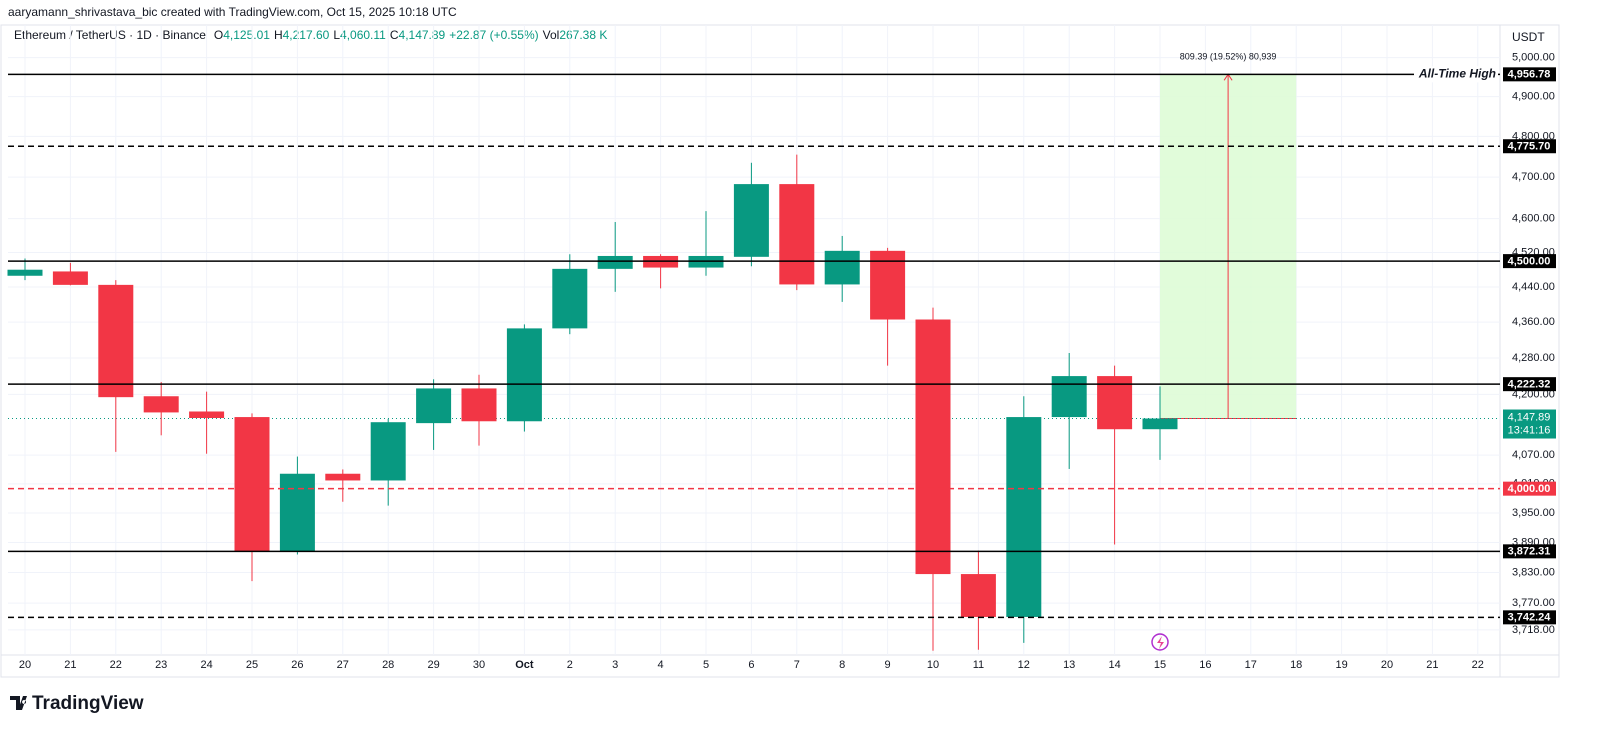 The width and height of the screenshot is (1600, 749). What do you see at coordinates (1533, 219) in the screenshot?
I see `y-tick-label: 4,600.00` at bounding box center [1533, 219].